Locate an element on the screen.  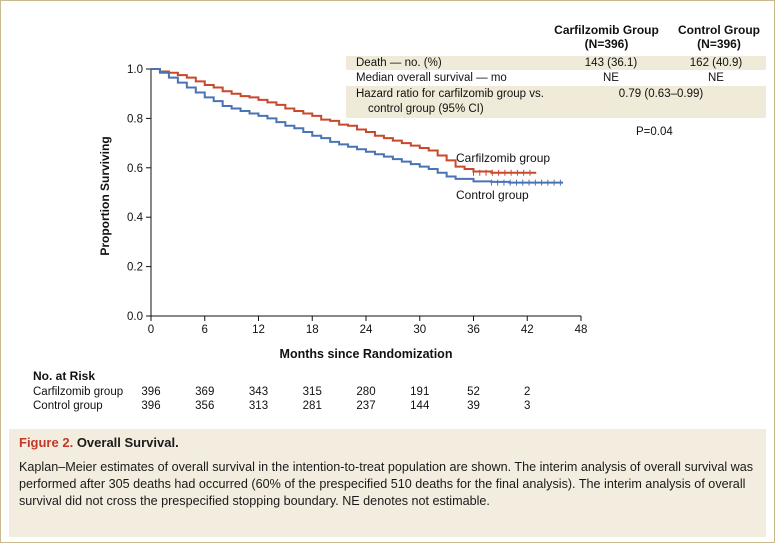
y-tick-label: 0.0 is located at coordinates (135, 317).